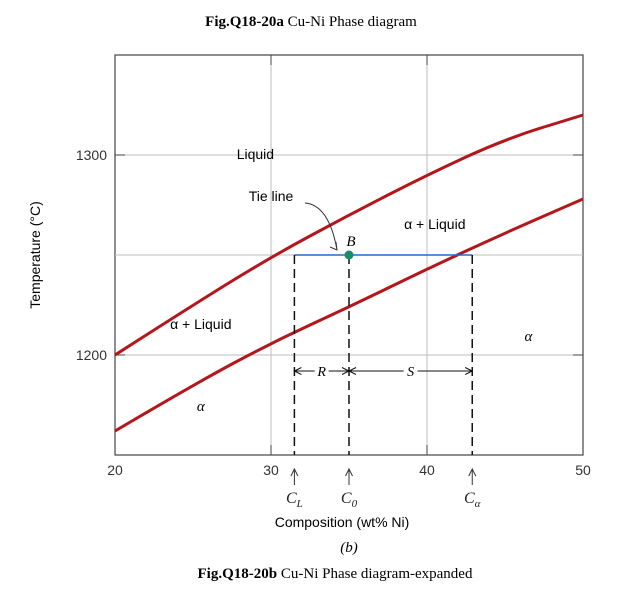 The height and width of the screenshot is (600, 622). I want to click on marker-label-0: CL, so click(294, 500).